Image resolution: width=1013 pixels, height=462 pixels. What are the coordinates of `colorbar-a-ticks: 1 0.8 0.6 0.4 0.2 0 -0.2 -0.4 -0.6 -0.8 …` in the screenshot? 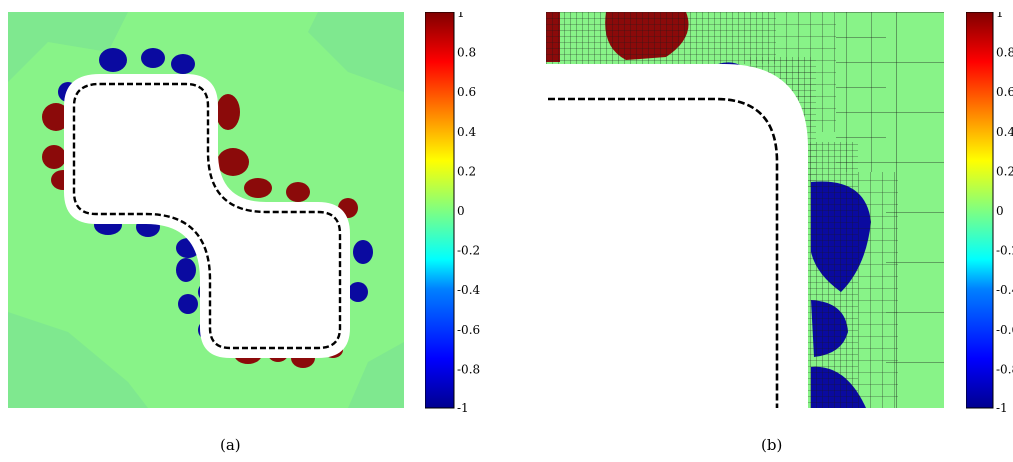 It's located at (469, 212).